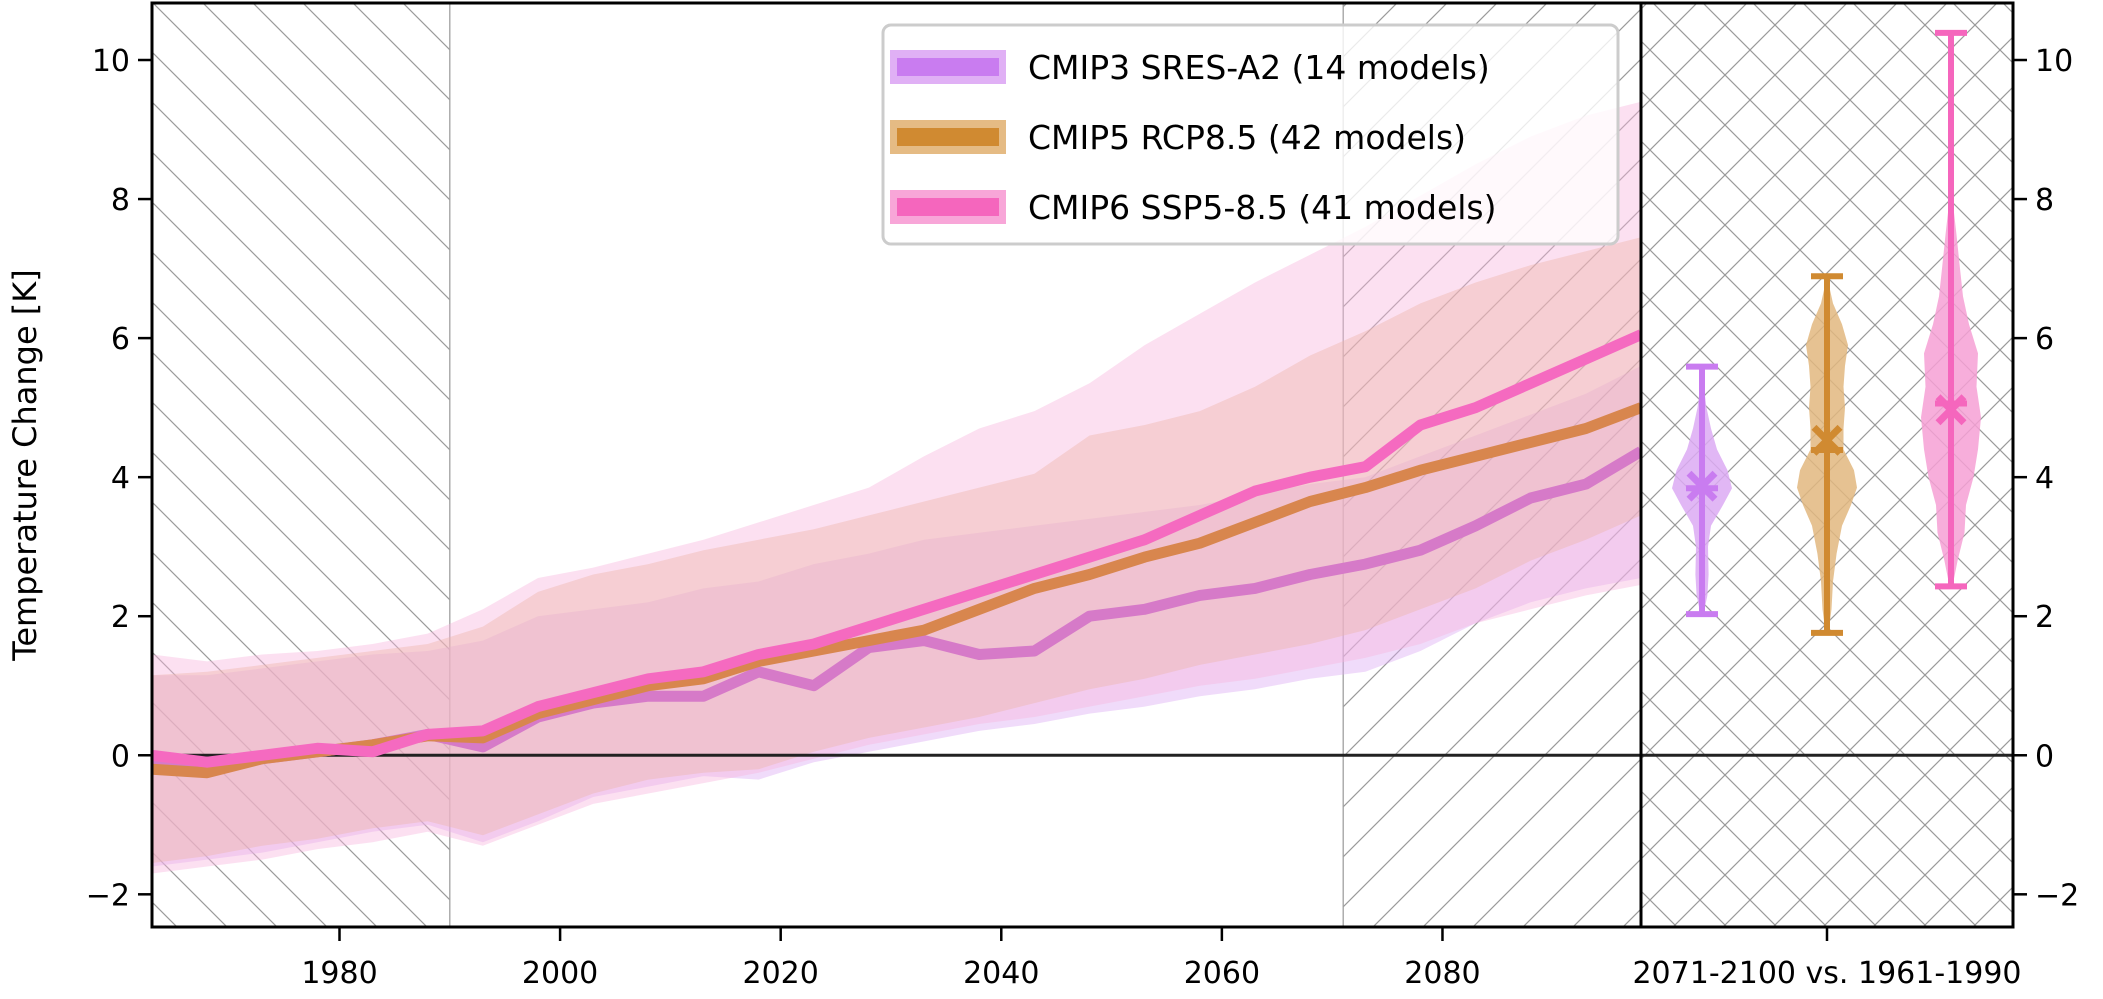  Describe the element at coordinates (1247, 137) in the screenshot. I see `legend-label-2: CMIP5 RCP8.5 (42 models)` at that location.